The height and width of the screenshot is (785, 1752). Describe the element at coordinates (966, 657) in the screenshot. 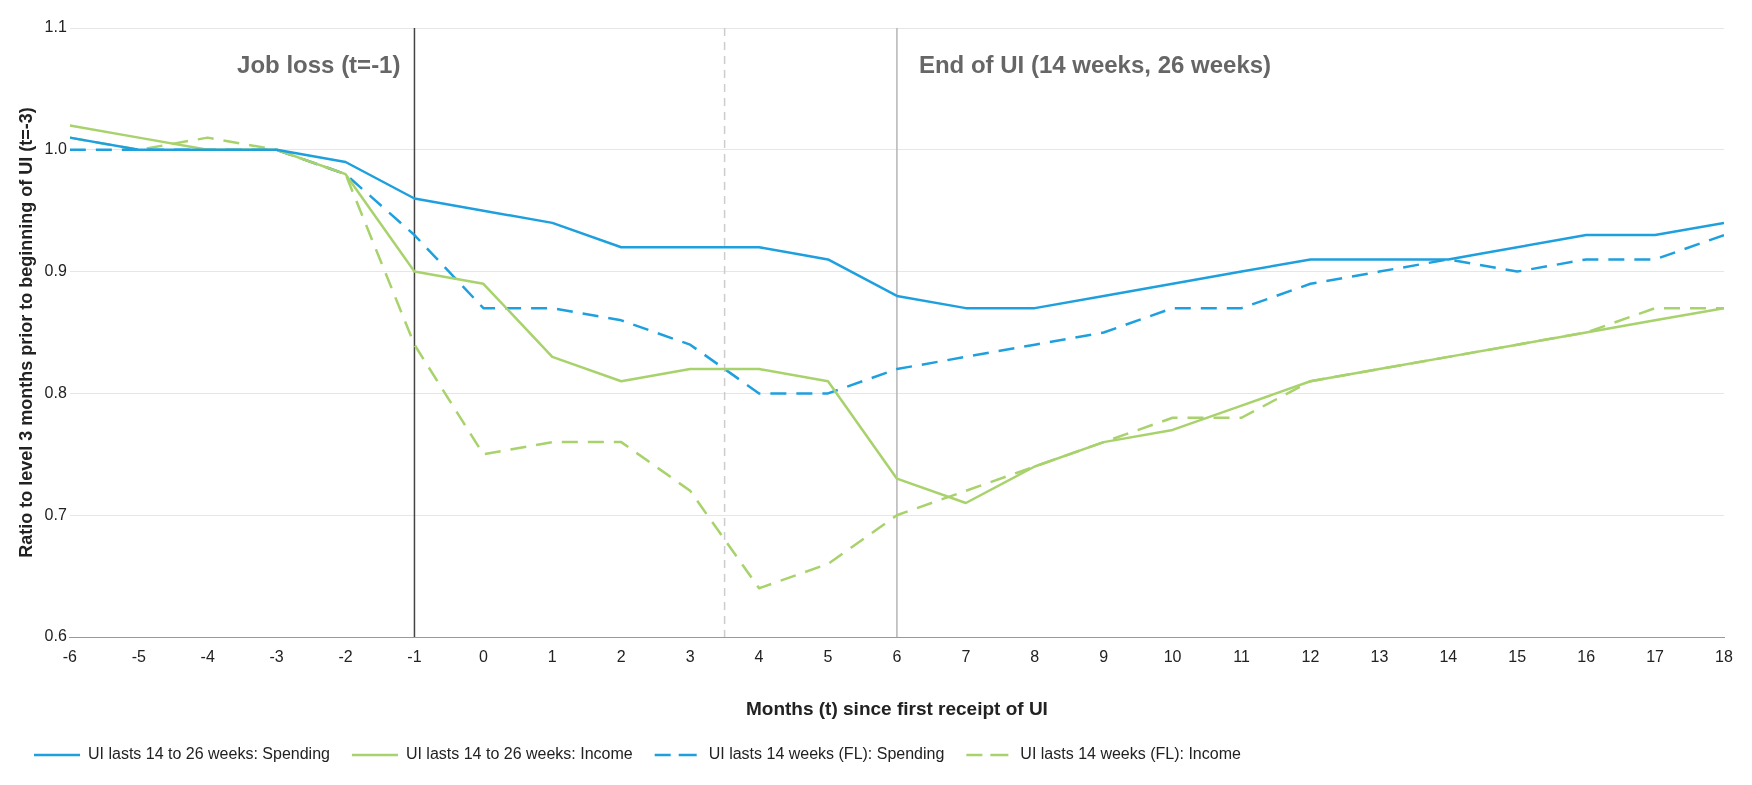

I see `x-tick-label: 7` at that location.